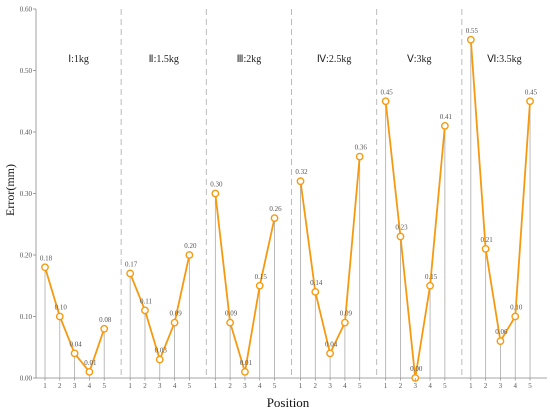 The height and width of the screenshot is (413, 550). What do you see at coordinates (401, 228) in the screenshot?
I see `data-label: 0.23` at bounding box center [401, 228].